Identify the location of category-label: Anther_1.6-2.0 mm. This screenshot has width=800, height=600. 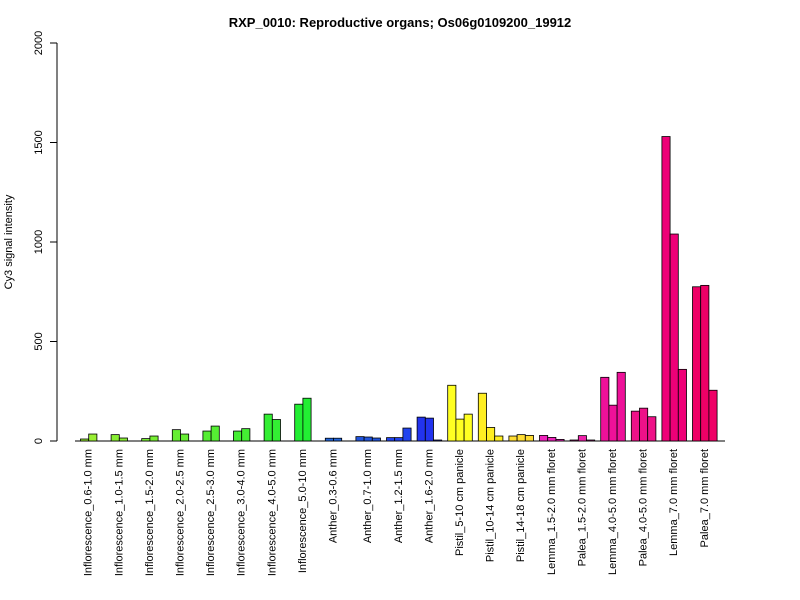
(429, 496).